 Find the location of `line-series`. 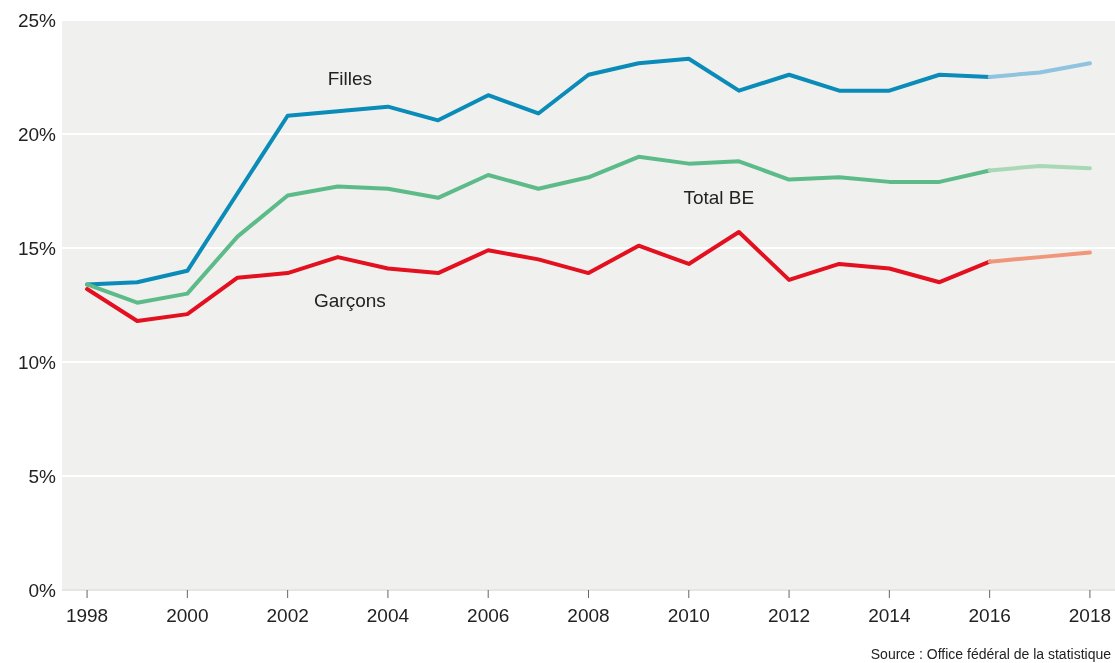

line-series is located at coordinates (538, 276).